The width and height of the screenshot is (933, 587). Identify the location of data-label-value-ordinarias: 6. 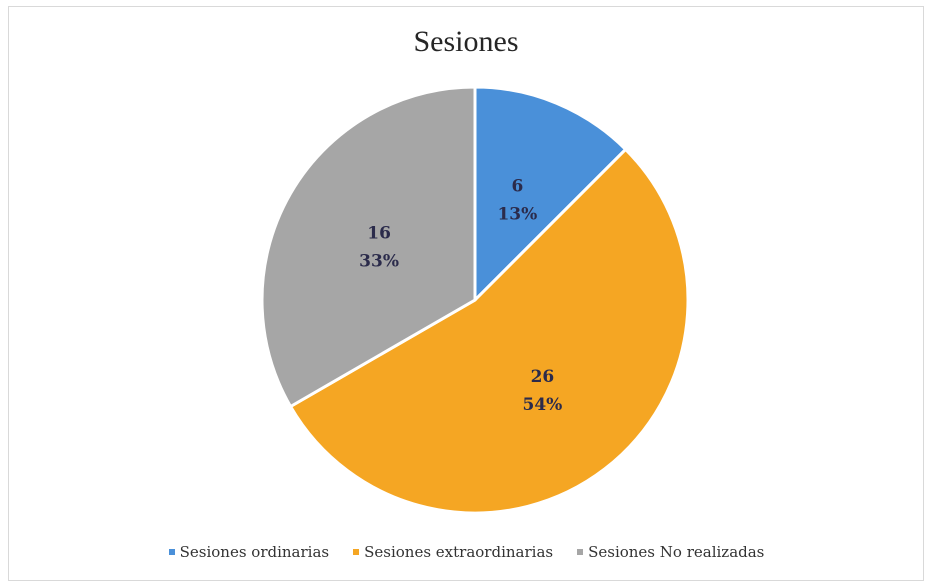
(517, 187).